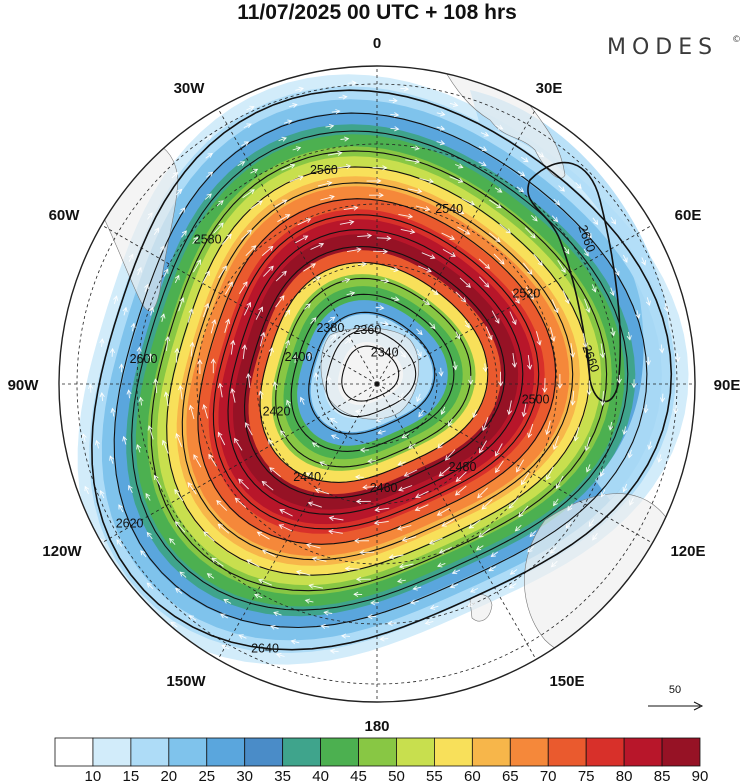 The height and width of the screenshot is (782, 750). What do you see at coordinates (131, 775) in the screenshot?
I see `colorbar-tick-15: 15` at bounding box center [131, 775].